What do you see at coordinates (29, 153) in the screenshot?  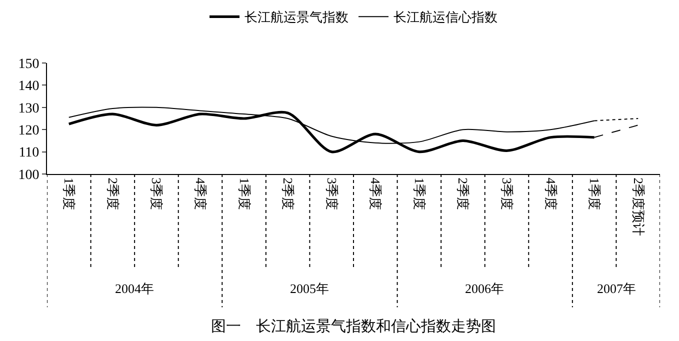 I see `y-tick-label: 110` at bounding box center [29, 153].